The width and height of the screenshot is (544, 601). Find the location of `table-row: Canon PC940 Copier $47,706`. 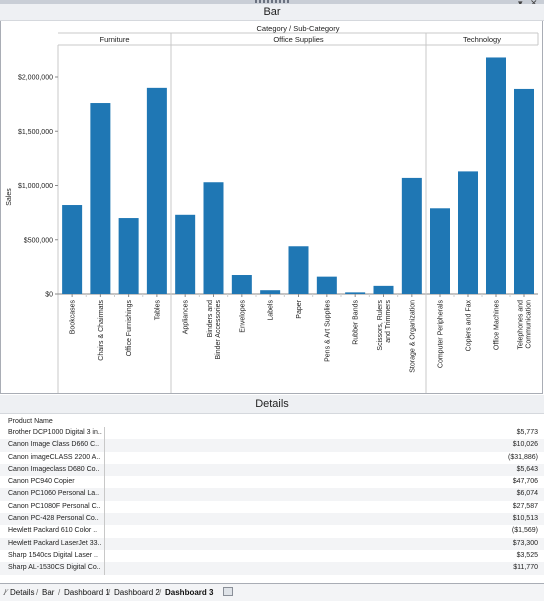

table-row: Canon PC940 Copier $47,706 is located at coordinates (272, 482).